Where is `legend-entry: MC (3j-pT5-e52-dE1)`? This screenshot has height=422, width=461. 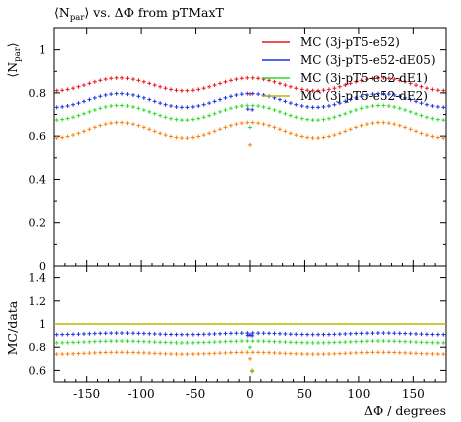
legend-entry: MC (3j-pT5-e52-dE1) is located at coordinates (345, 78).